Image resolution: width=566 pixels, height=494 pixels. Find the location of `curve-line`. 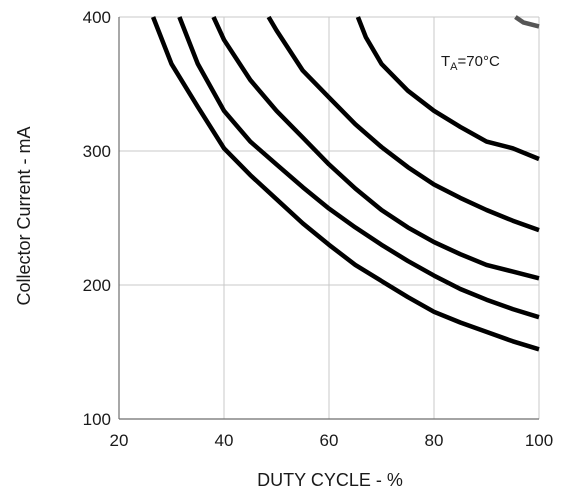

curve-line is located at coordinates (447, 89).